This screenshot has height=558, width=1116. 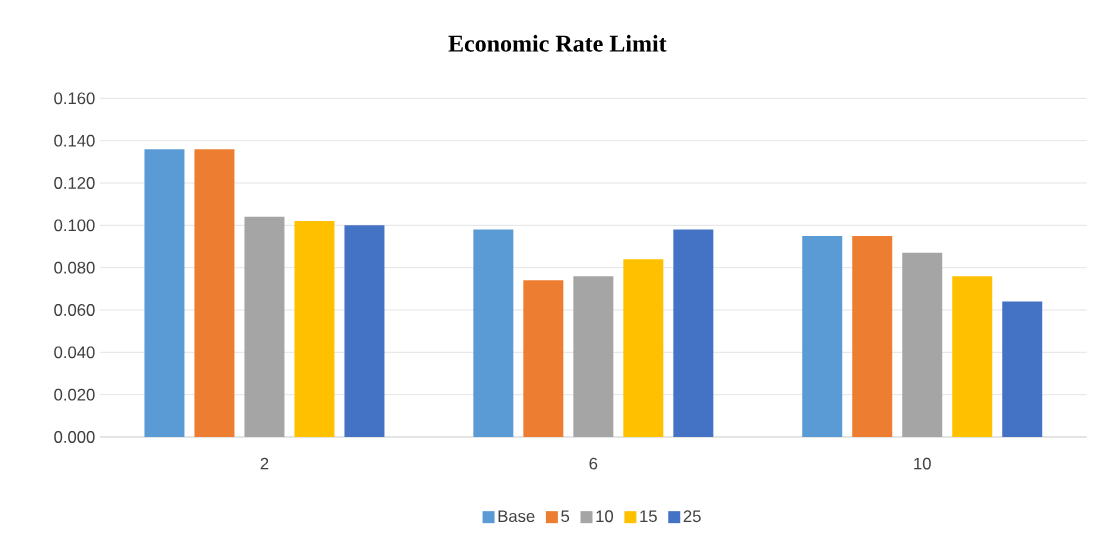 I want to click on legend-label: 15, so click(x=648, y=516).